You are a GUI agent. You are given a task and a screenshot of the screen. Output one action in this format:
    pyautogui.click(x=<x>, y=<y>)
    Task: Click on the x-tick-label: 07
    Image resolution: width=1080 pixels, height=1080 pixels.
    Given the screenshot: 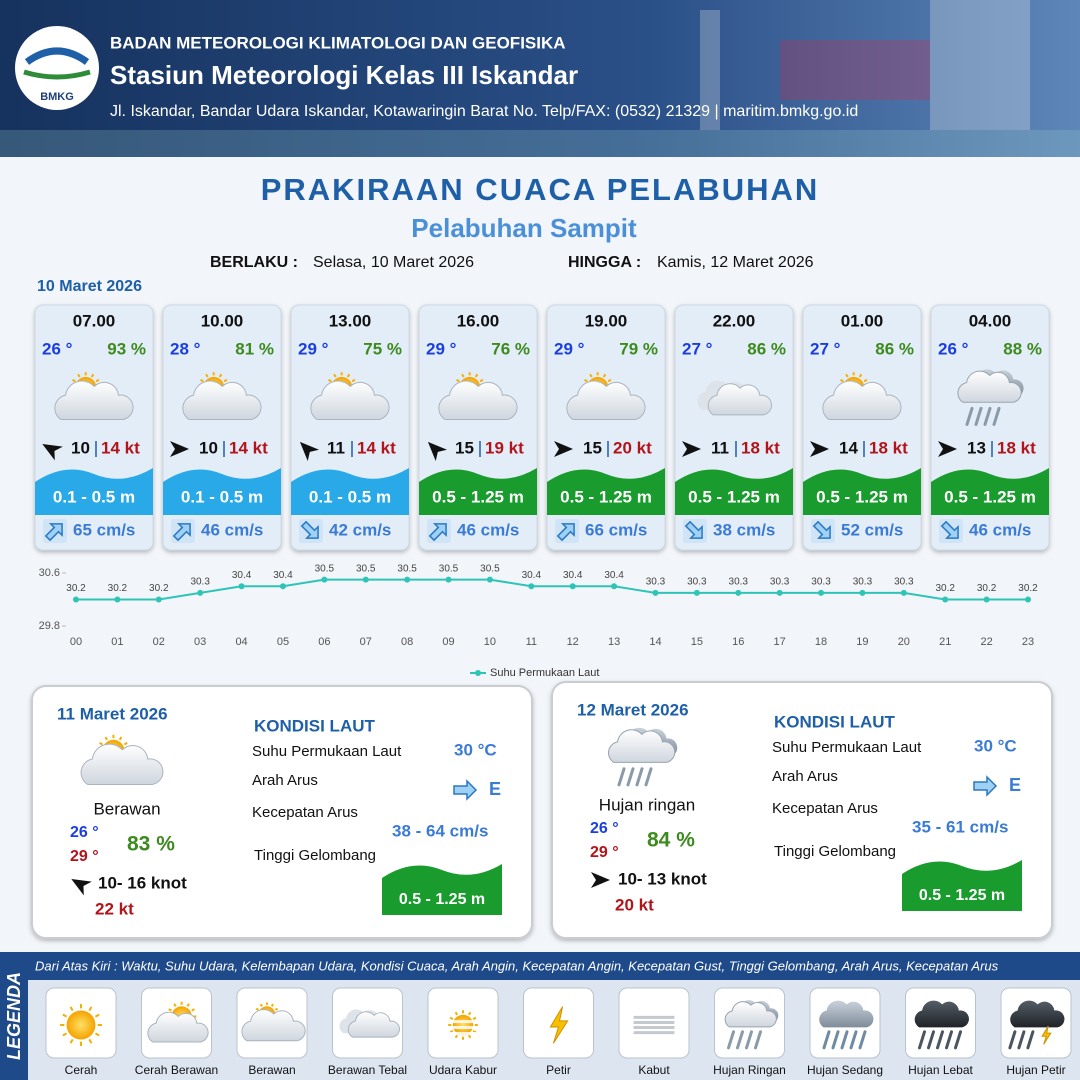 What is the action you would take?
    pyautogui.click(x=366, y=642)
    